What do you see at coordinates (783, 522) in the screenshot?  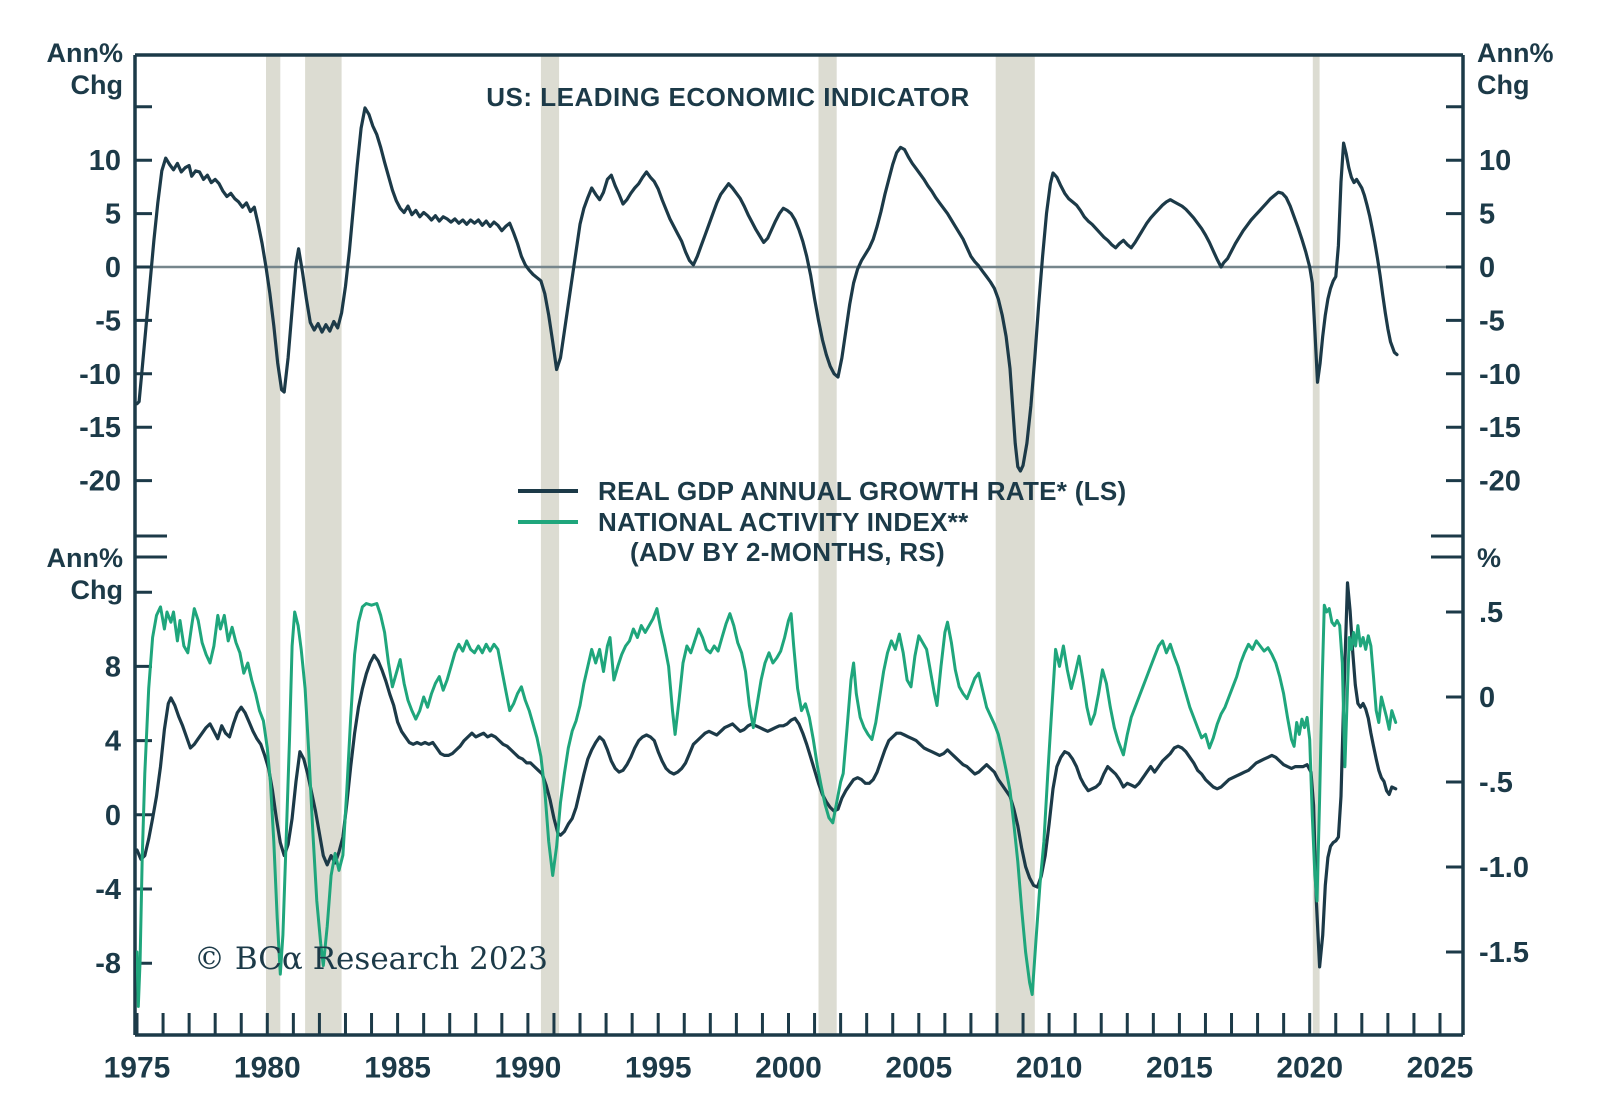 I see `legend-nai-label-line1: NATIONAL ACTIVITY INDEX**` at bounding box center [783, 522].